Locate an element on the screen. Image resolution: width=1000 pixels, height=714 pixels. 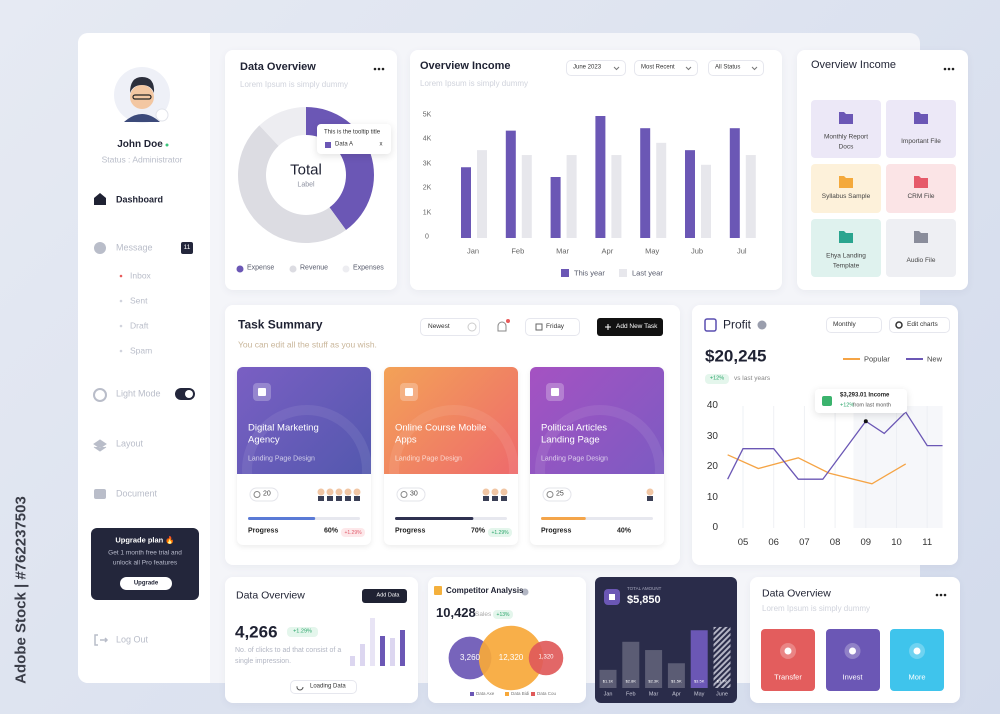
filter-label: All Status is located at coordinates (728, 67).